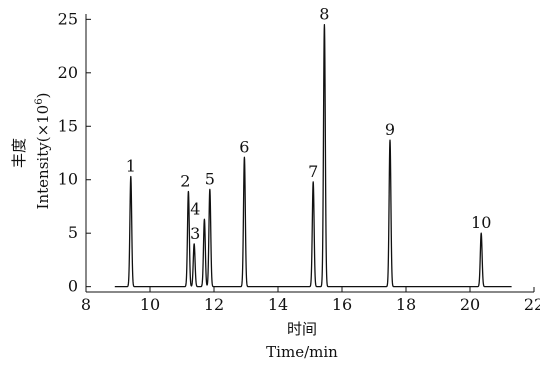 Image resolution: width=540 pixels, height=367 pixels. Describe the element at coordinates (406, 304) in the screenshot. I see `x-tick-label: 18` at that location.